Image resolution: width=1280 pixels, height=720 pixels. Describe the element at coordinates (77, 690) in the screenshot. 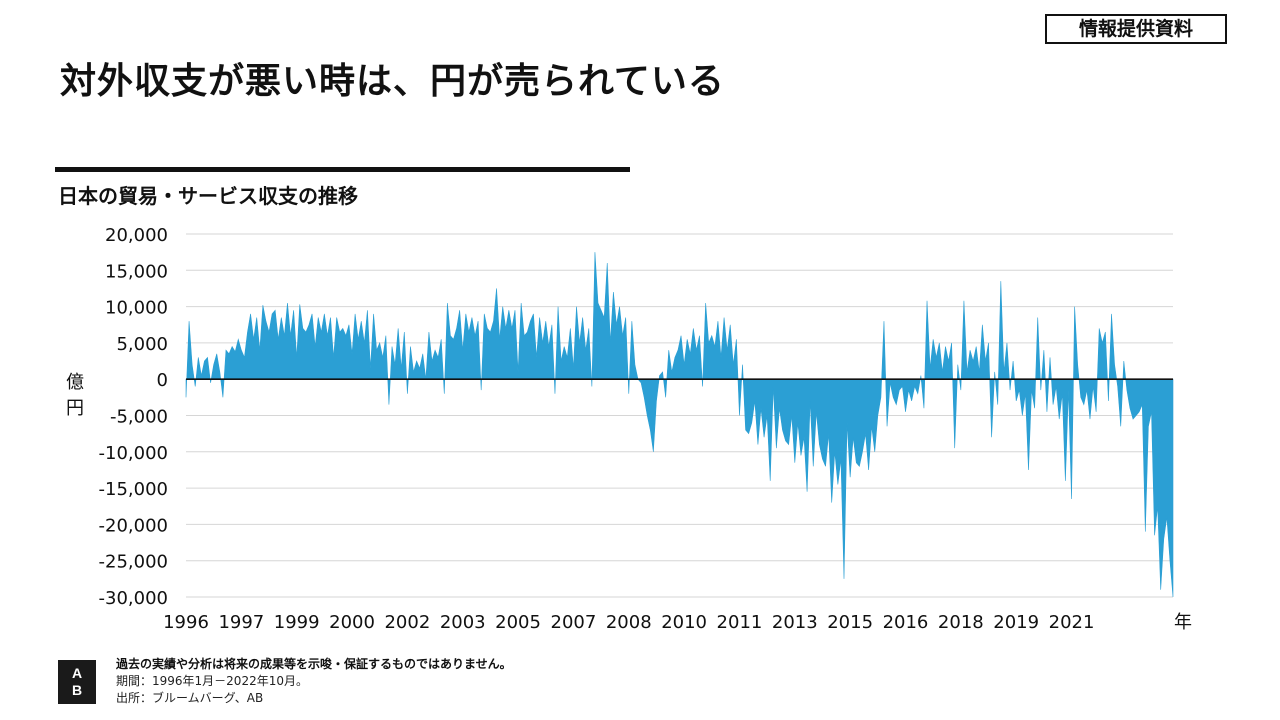

I see `logo-letter-b: B` at that location.